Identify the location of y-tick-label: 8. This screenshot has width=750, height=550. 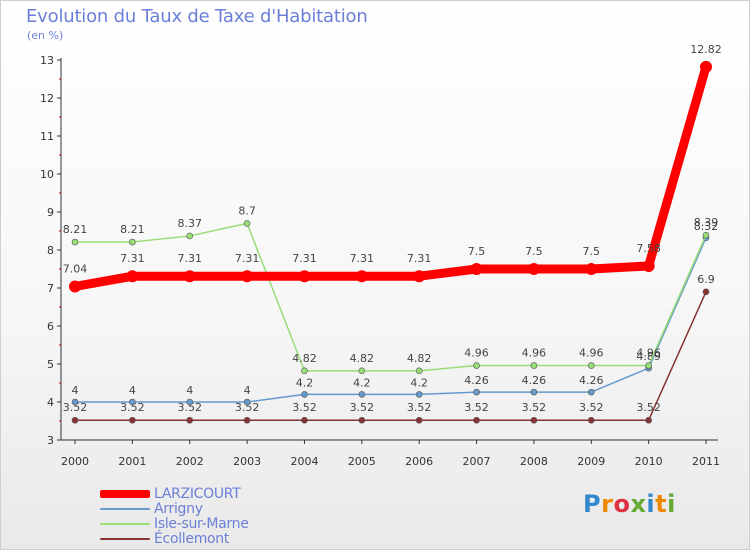
(50, 250).